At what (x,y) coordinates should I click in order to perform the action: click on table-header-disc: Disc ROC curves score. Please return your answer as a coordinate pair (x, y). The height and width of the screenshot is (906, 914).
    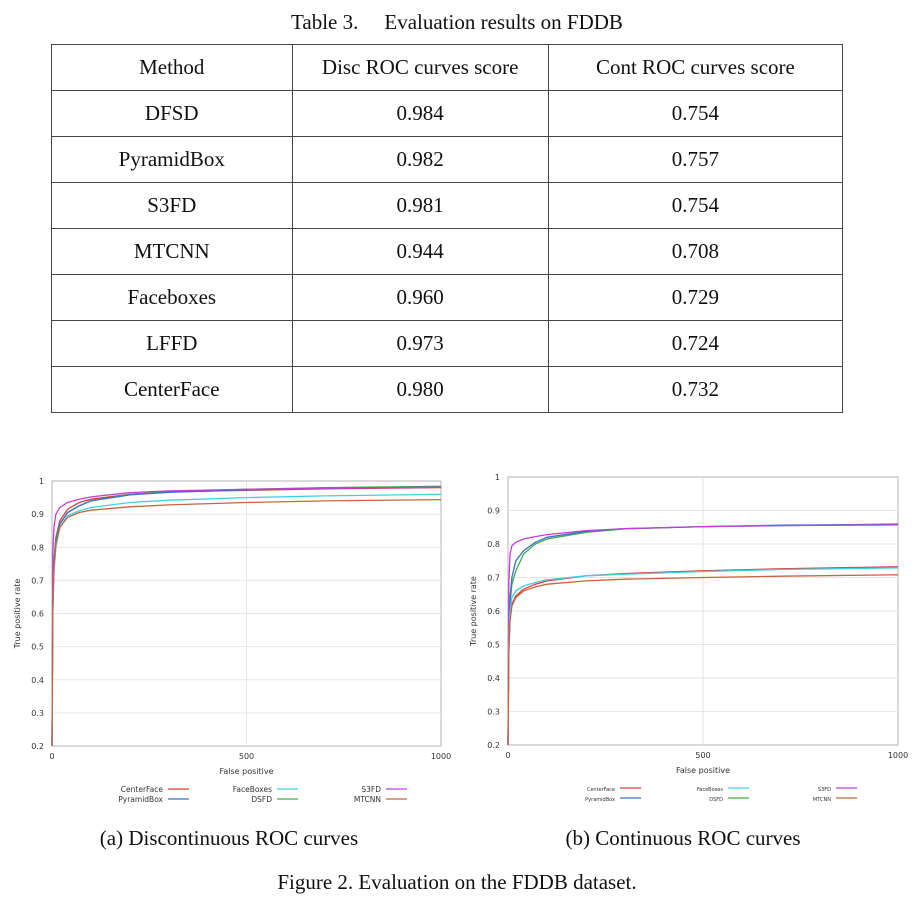
    Looking at the image, I should click on (420, 67).